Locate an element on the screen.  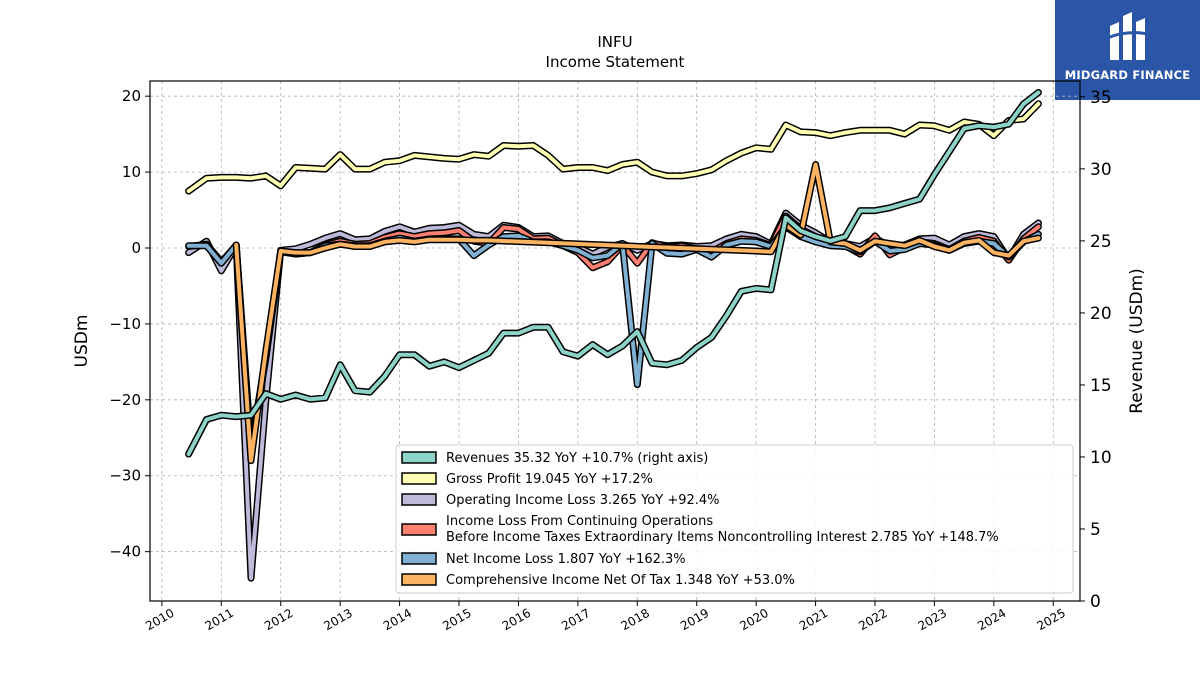
y-tick-label: 10 is located at coordinates (131, 172).